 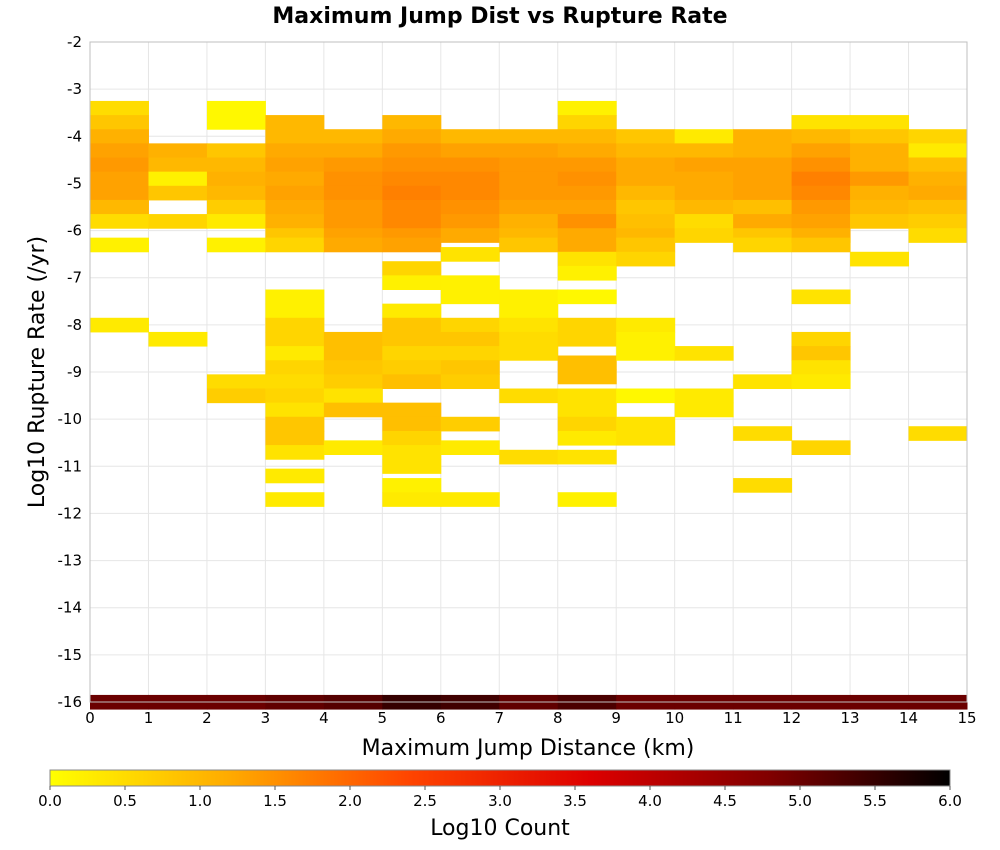 What do you see at coordinates (125, 801) in the screenshot?
I see `colorbar-tick-label: 0.5` at bounding box center [125, 801].